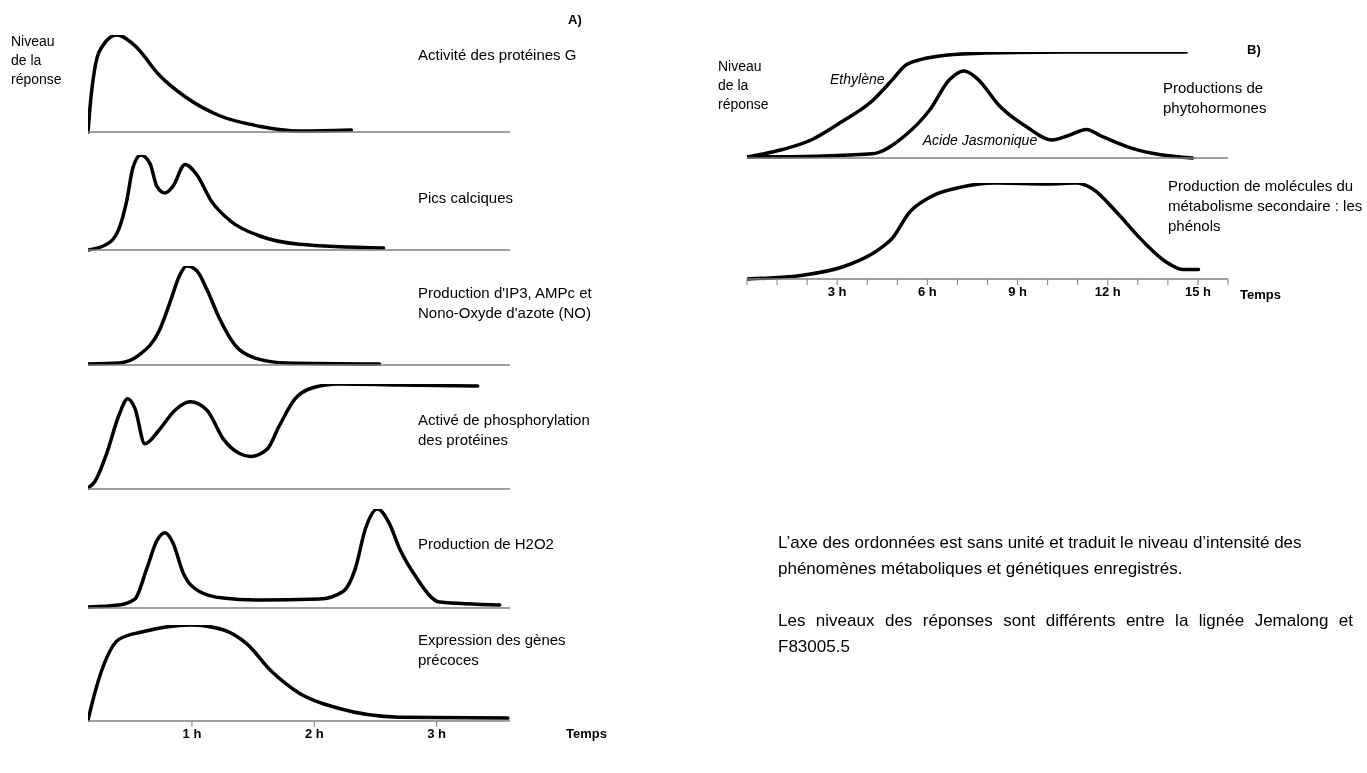 This screenshot has height=773, width=1367. What do you see at coordinates (486, 544) in the screenshot?
I see `text: Production de H2O2` at bounding box center [486, 544].